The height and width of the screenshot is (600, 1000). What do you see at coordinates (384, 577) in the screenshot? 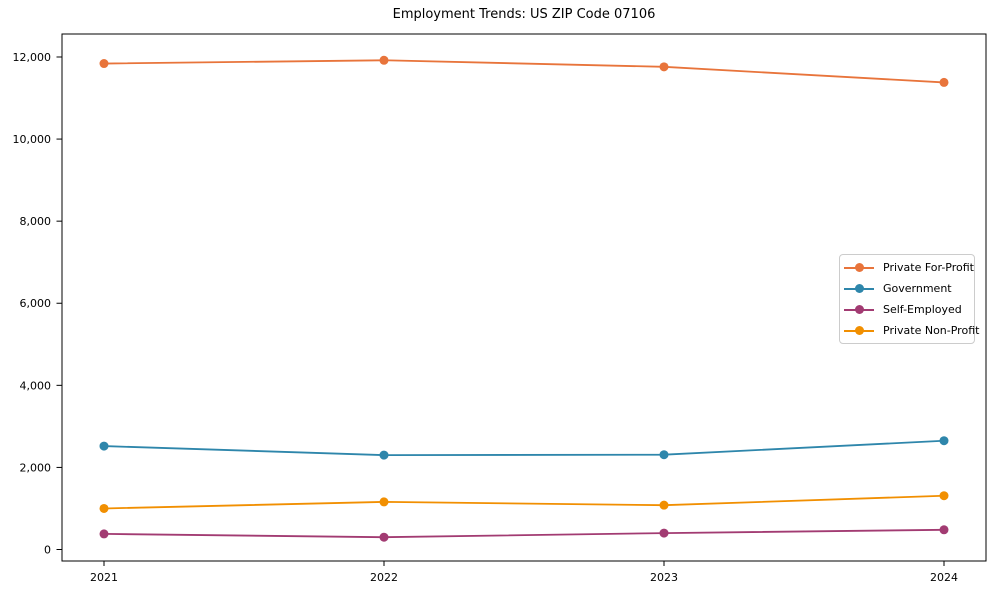
I see `x-tick-label: 2022` at bounding box center [384, 577].